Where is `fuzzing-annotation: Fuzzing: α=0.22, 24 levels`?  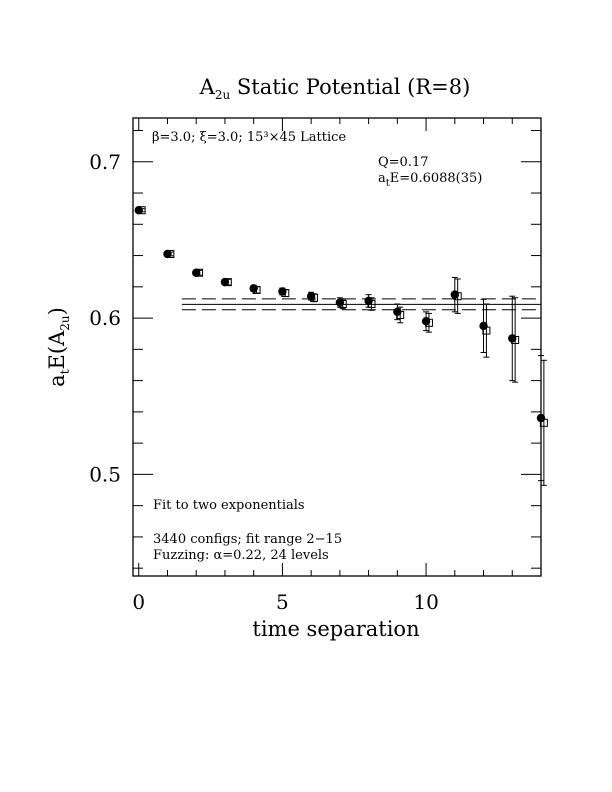 fuzzing-annotation: Fuzzing: α=0.22, 24 levels is located at coordinates (241, 555).